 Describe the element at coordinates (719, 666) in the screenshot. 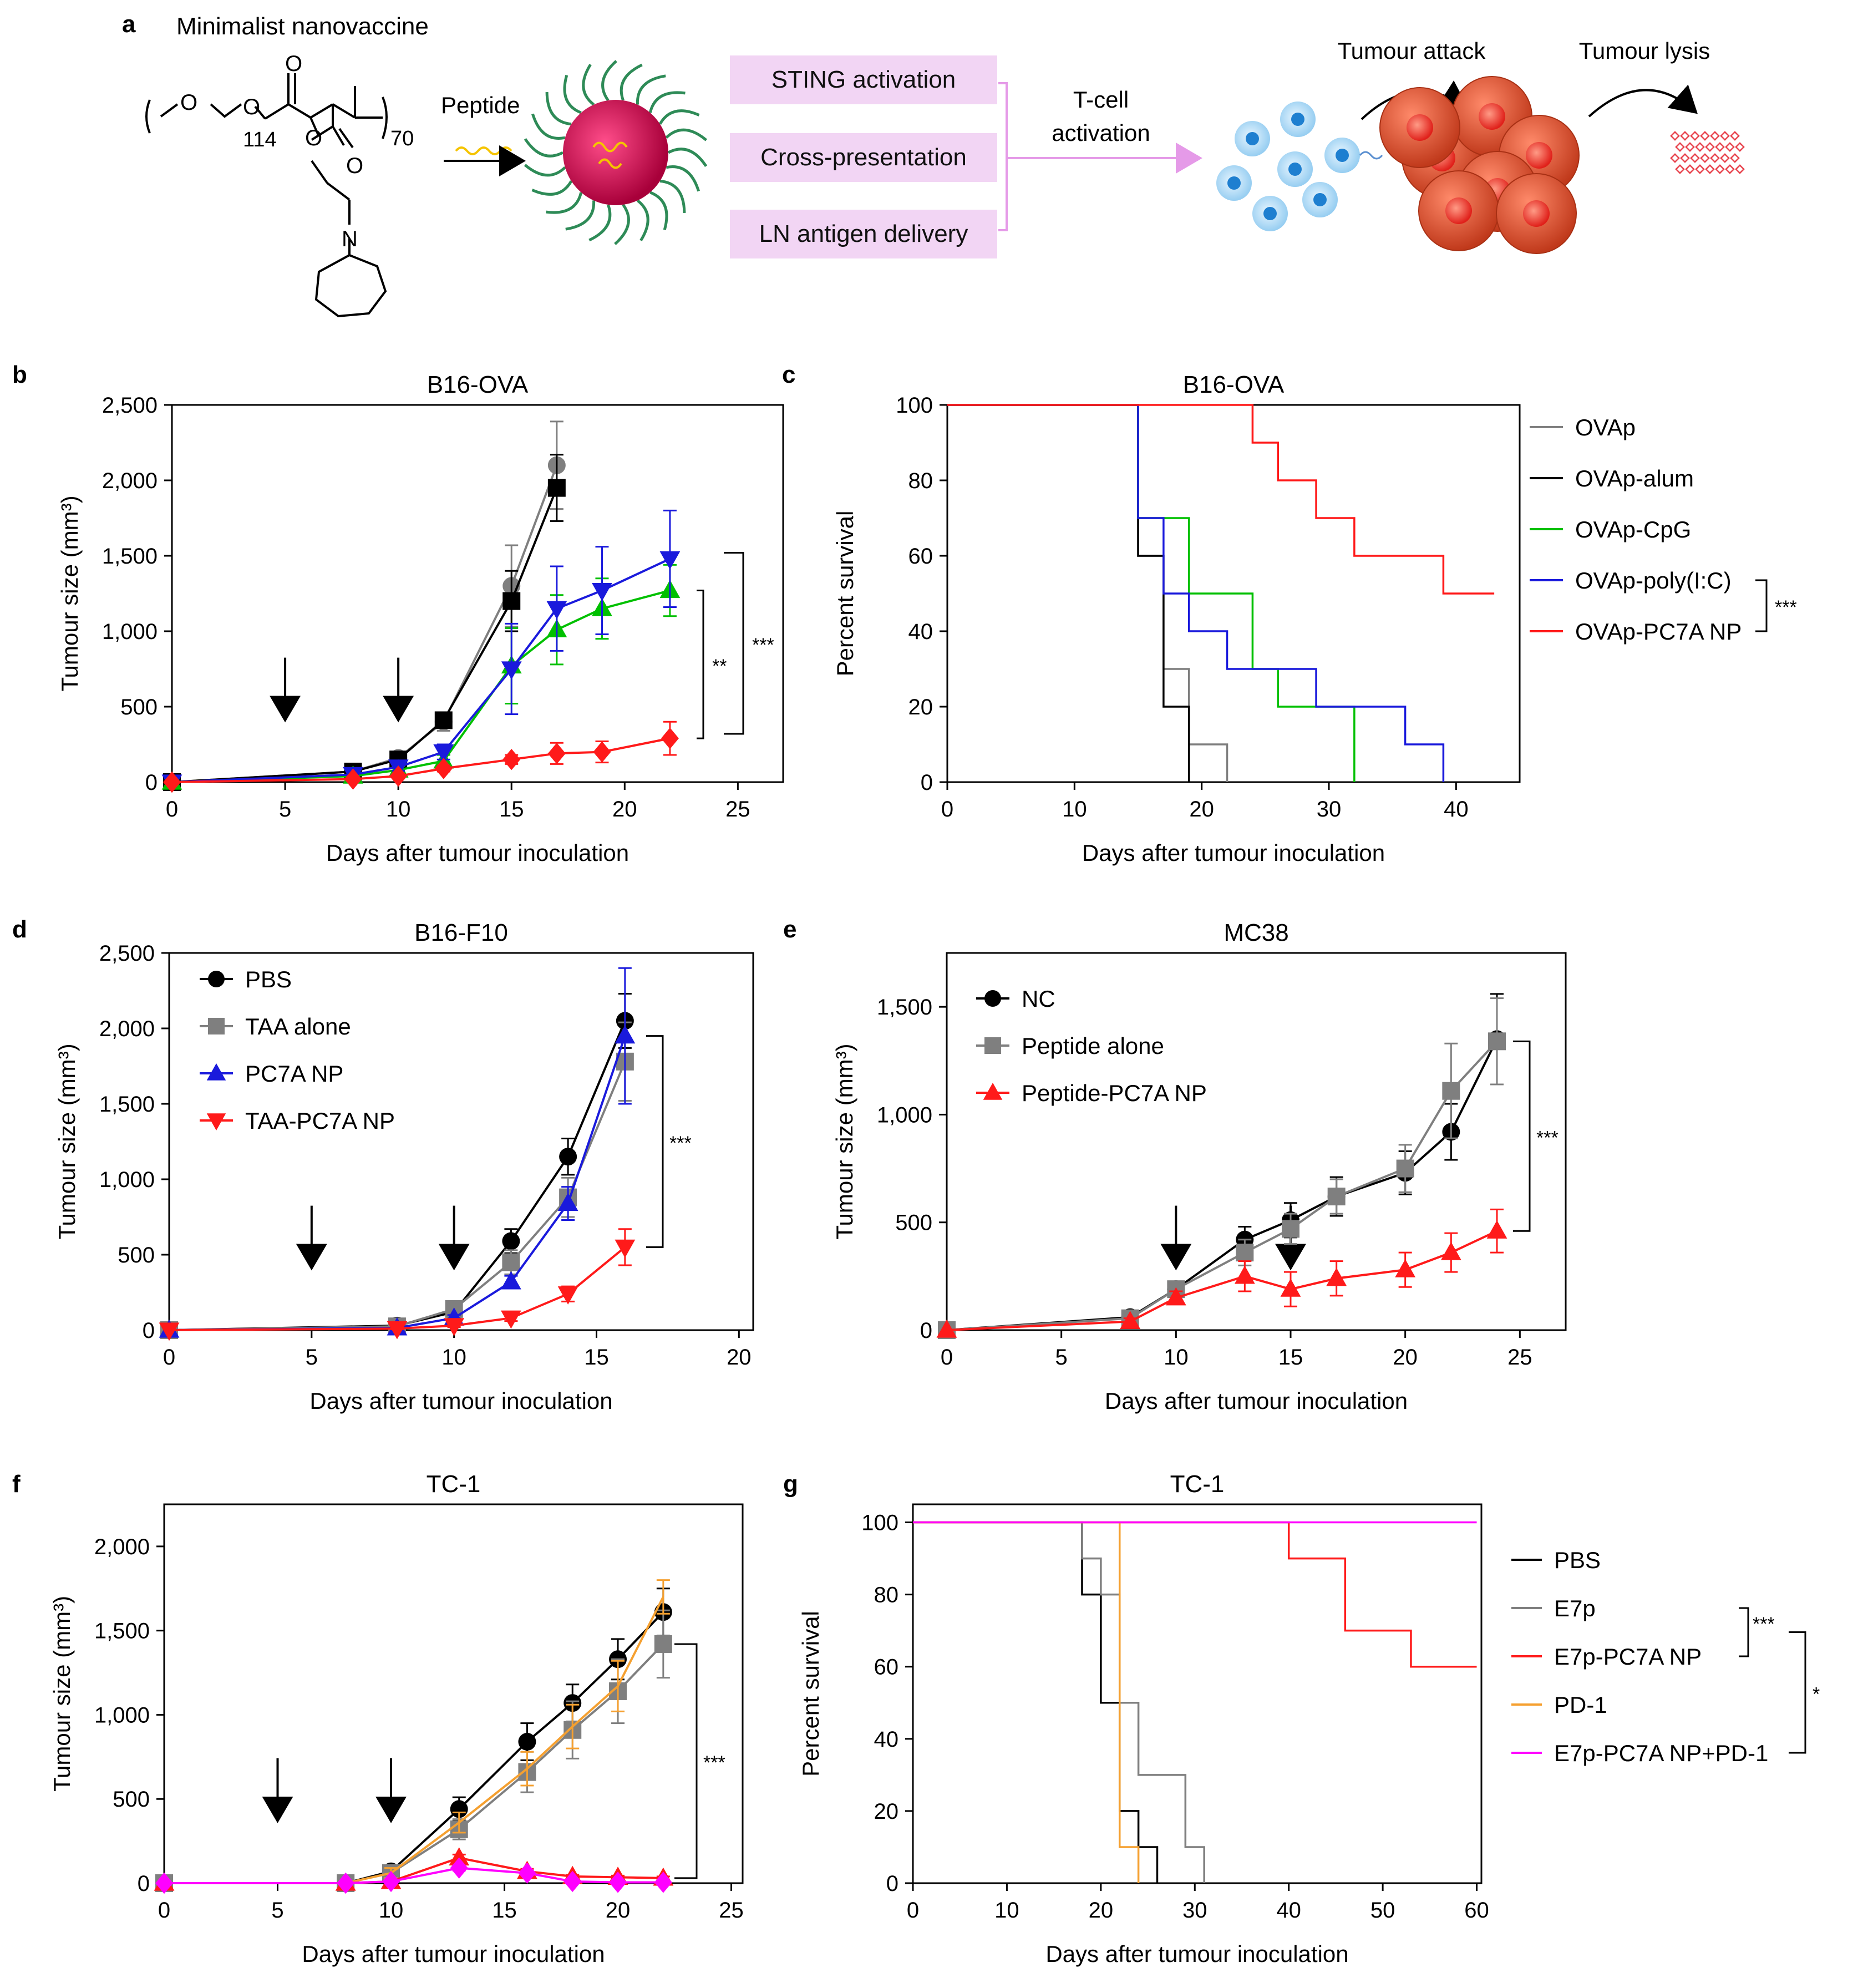

I see `sig-label: **` at that location.